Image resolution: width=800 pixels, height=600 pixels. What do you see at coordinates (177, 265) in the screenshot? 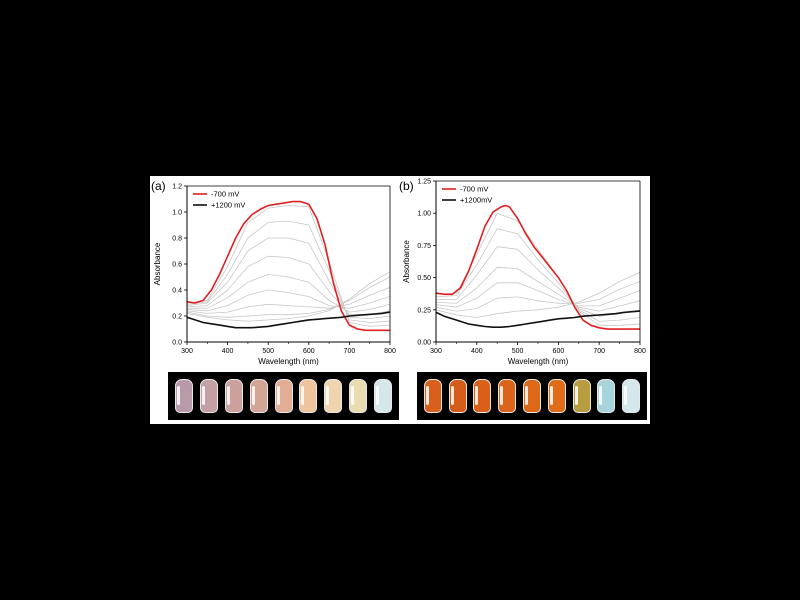
I see `y-tick-label: 0.6` at bounding box center [177, 265].